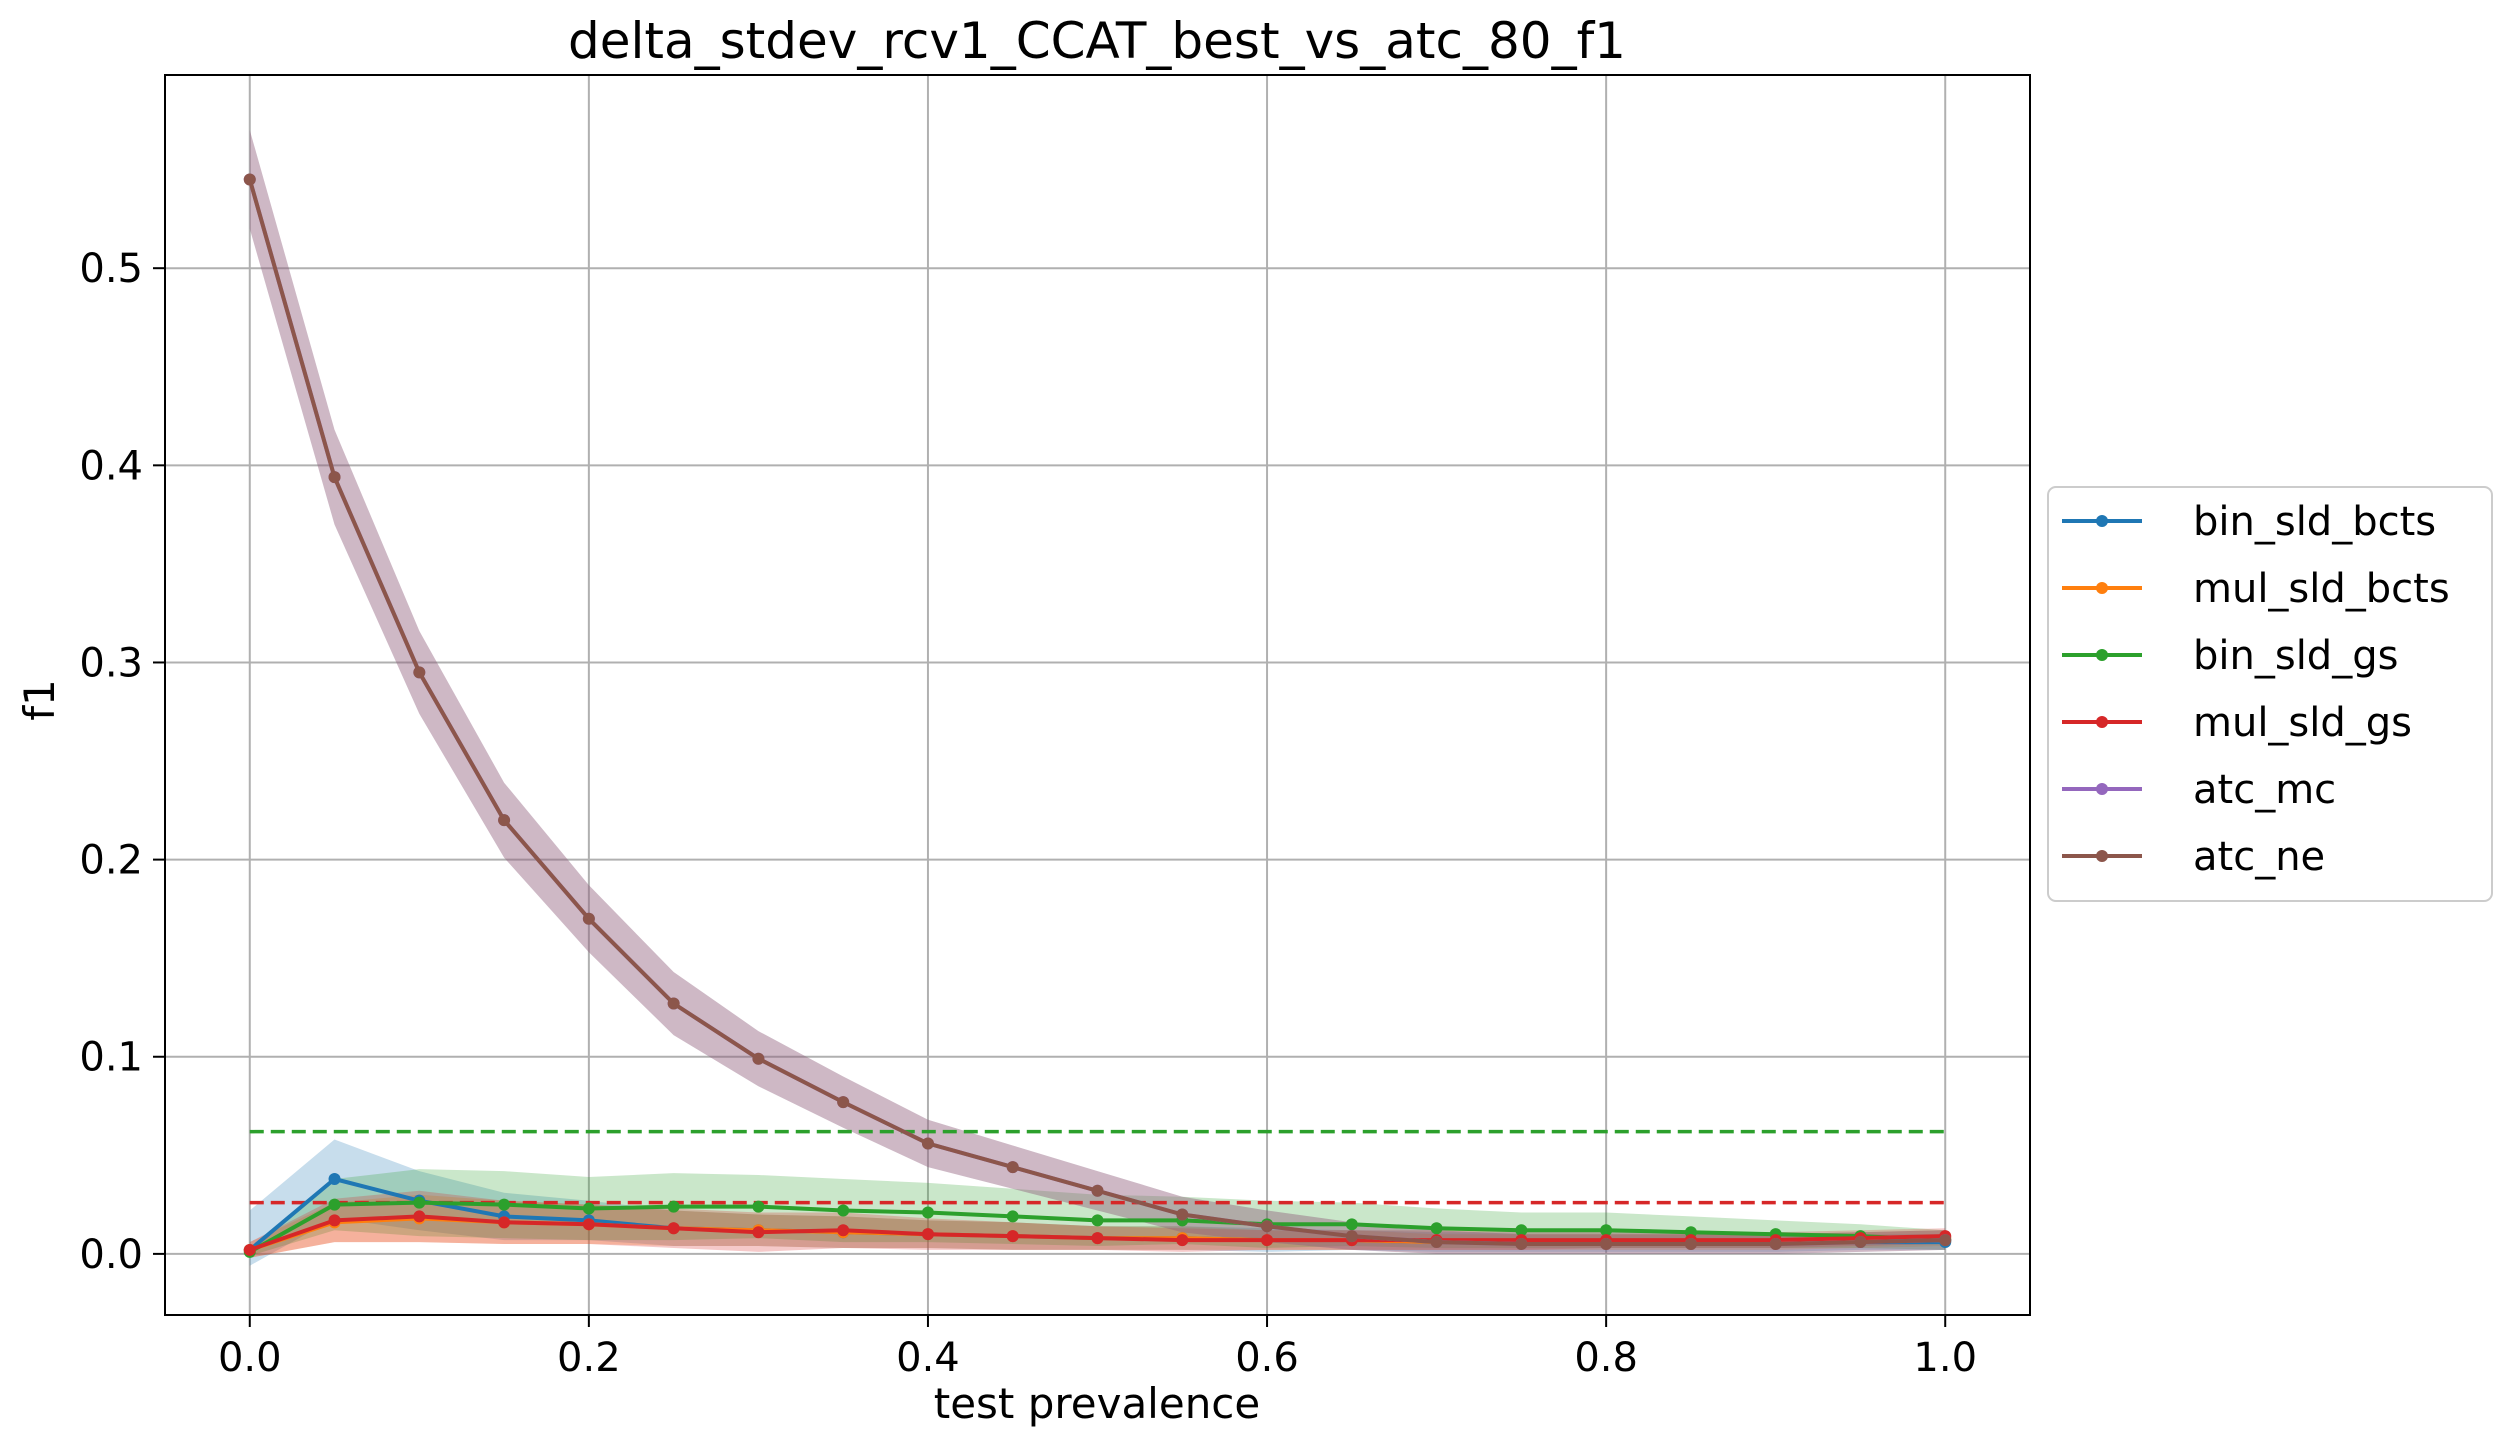 This screenshot has height=1446, width=2512. What do you see at coordinates (111, 861) in the screenshot?
I see `y-tick-label: 0.2` at bounding box center [111, 861].